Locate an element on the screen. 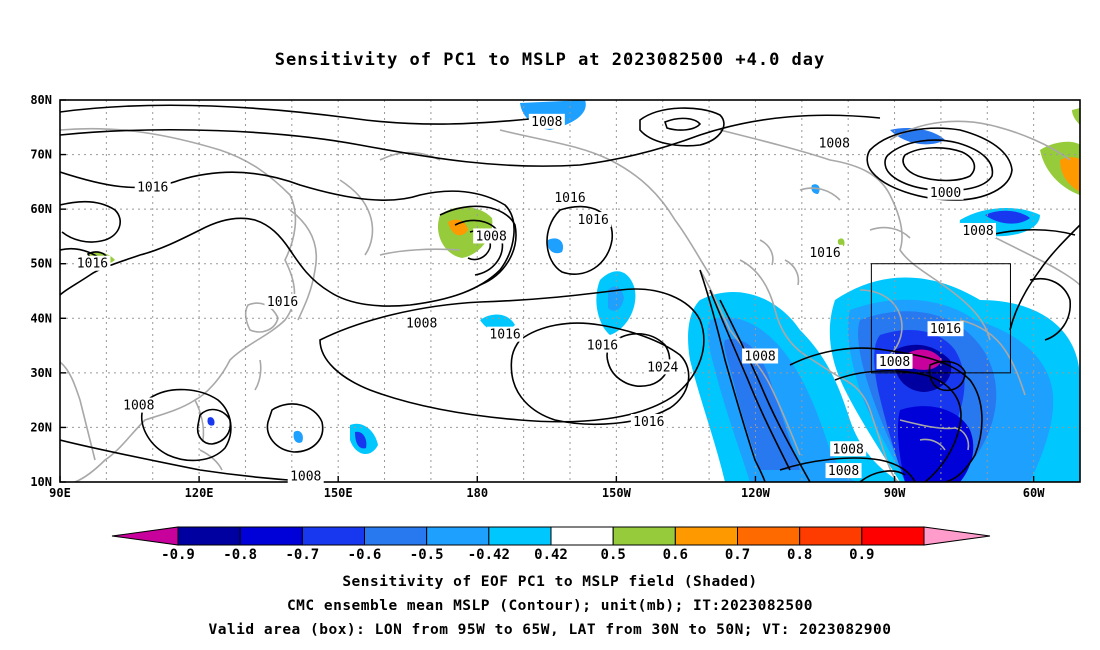  colorbar-label: -0.9 is located at coordinates (178, 555).